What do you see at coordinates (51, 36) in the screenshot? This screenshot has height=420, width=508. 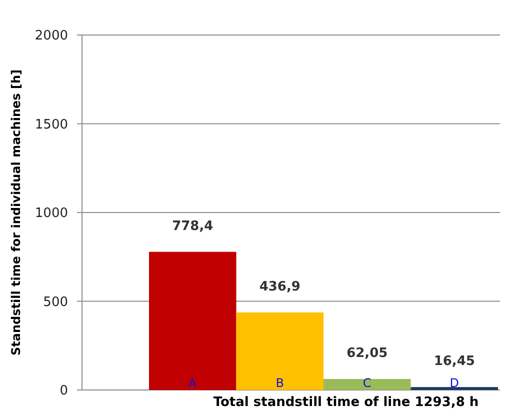 I see `y-tick-label: 2000` at bounding box center [51, 36].